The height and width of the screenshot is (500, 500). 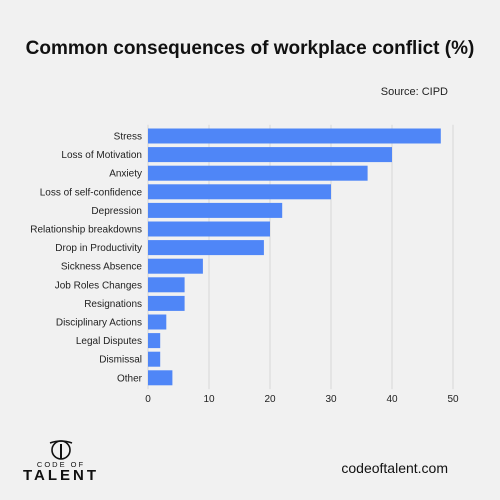 I want to click on category-label: Loss of self-confidence, so click(x=91, y=192).